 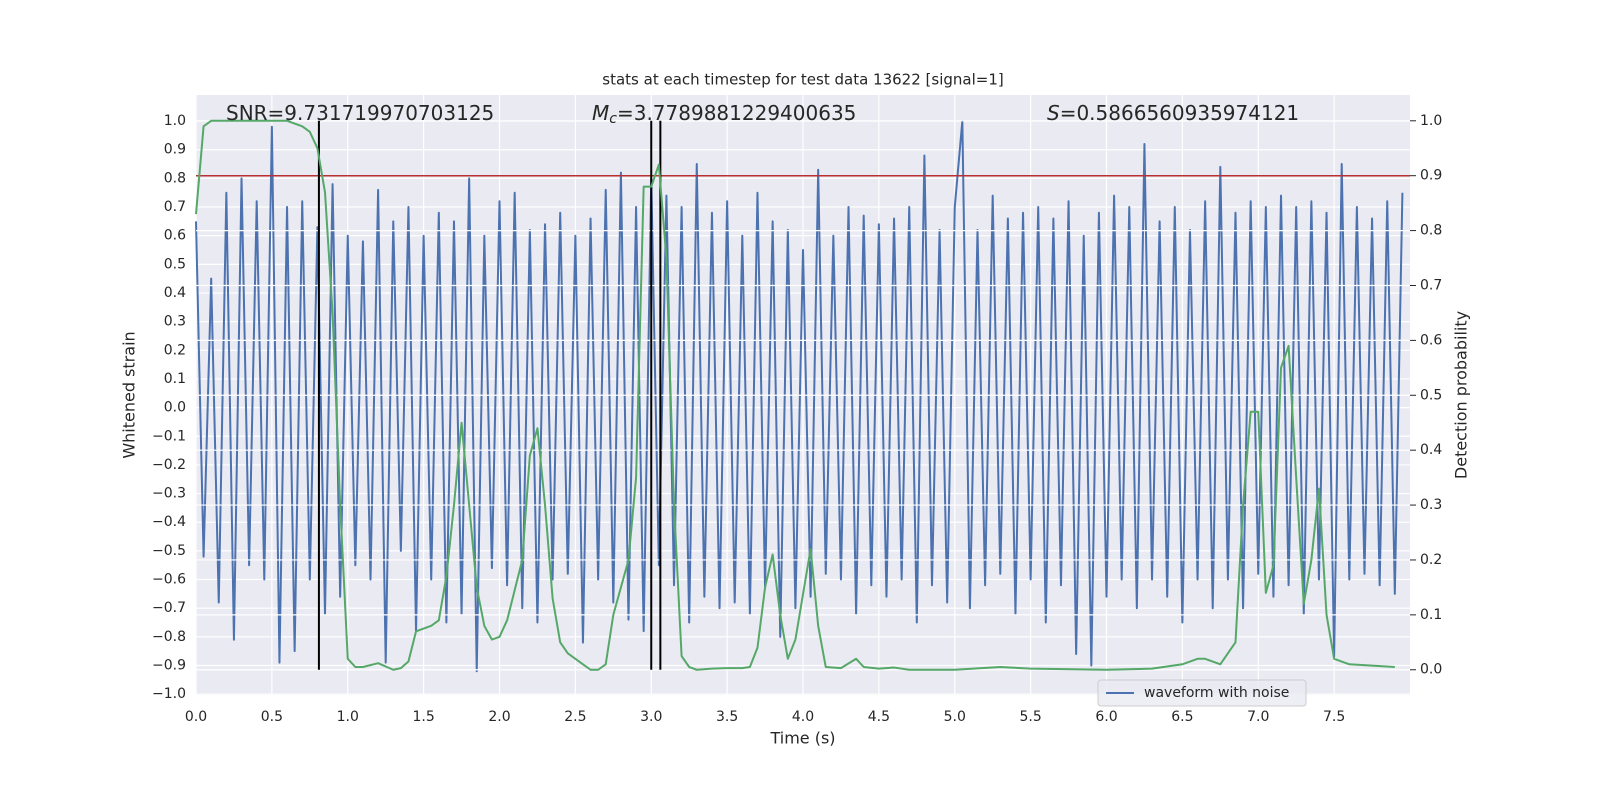 I want to click on y-tick-label: −0.6, so click(x=169, y=580).